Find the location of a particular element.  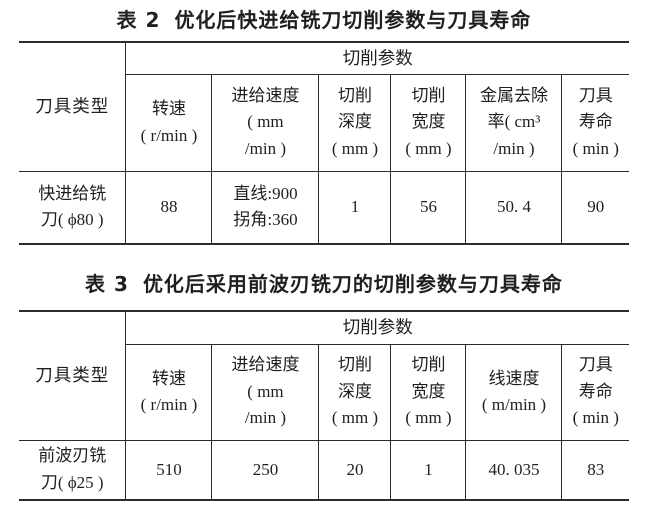

table2-header-spindle-speed: 转速 ( r/min ) is located at coordinates (169, 122).